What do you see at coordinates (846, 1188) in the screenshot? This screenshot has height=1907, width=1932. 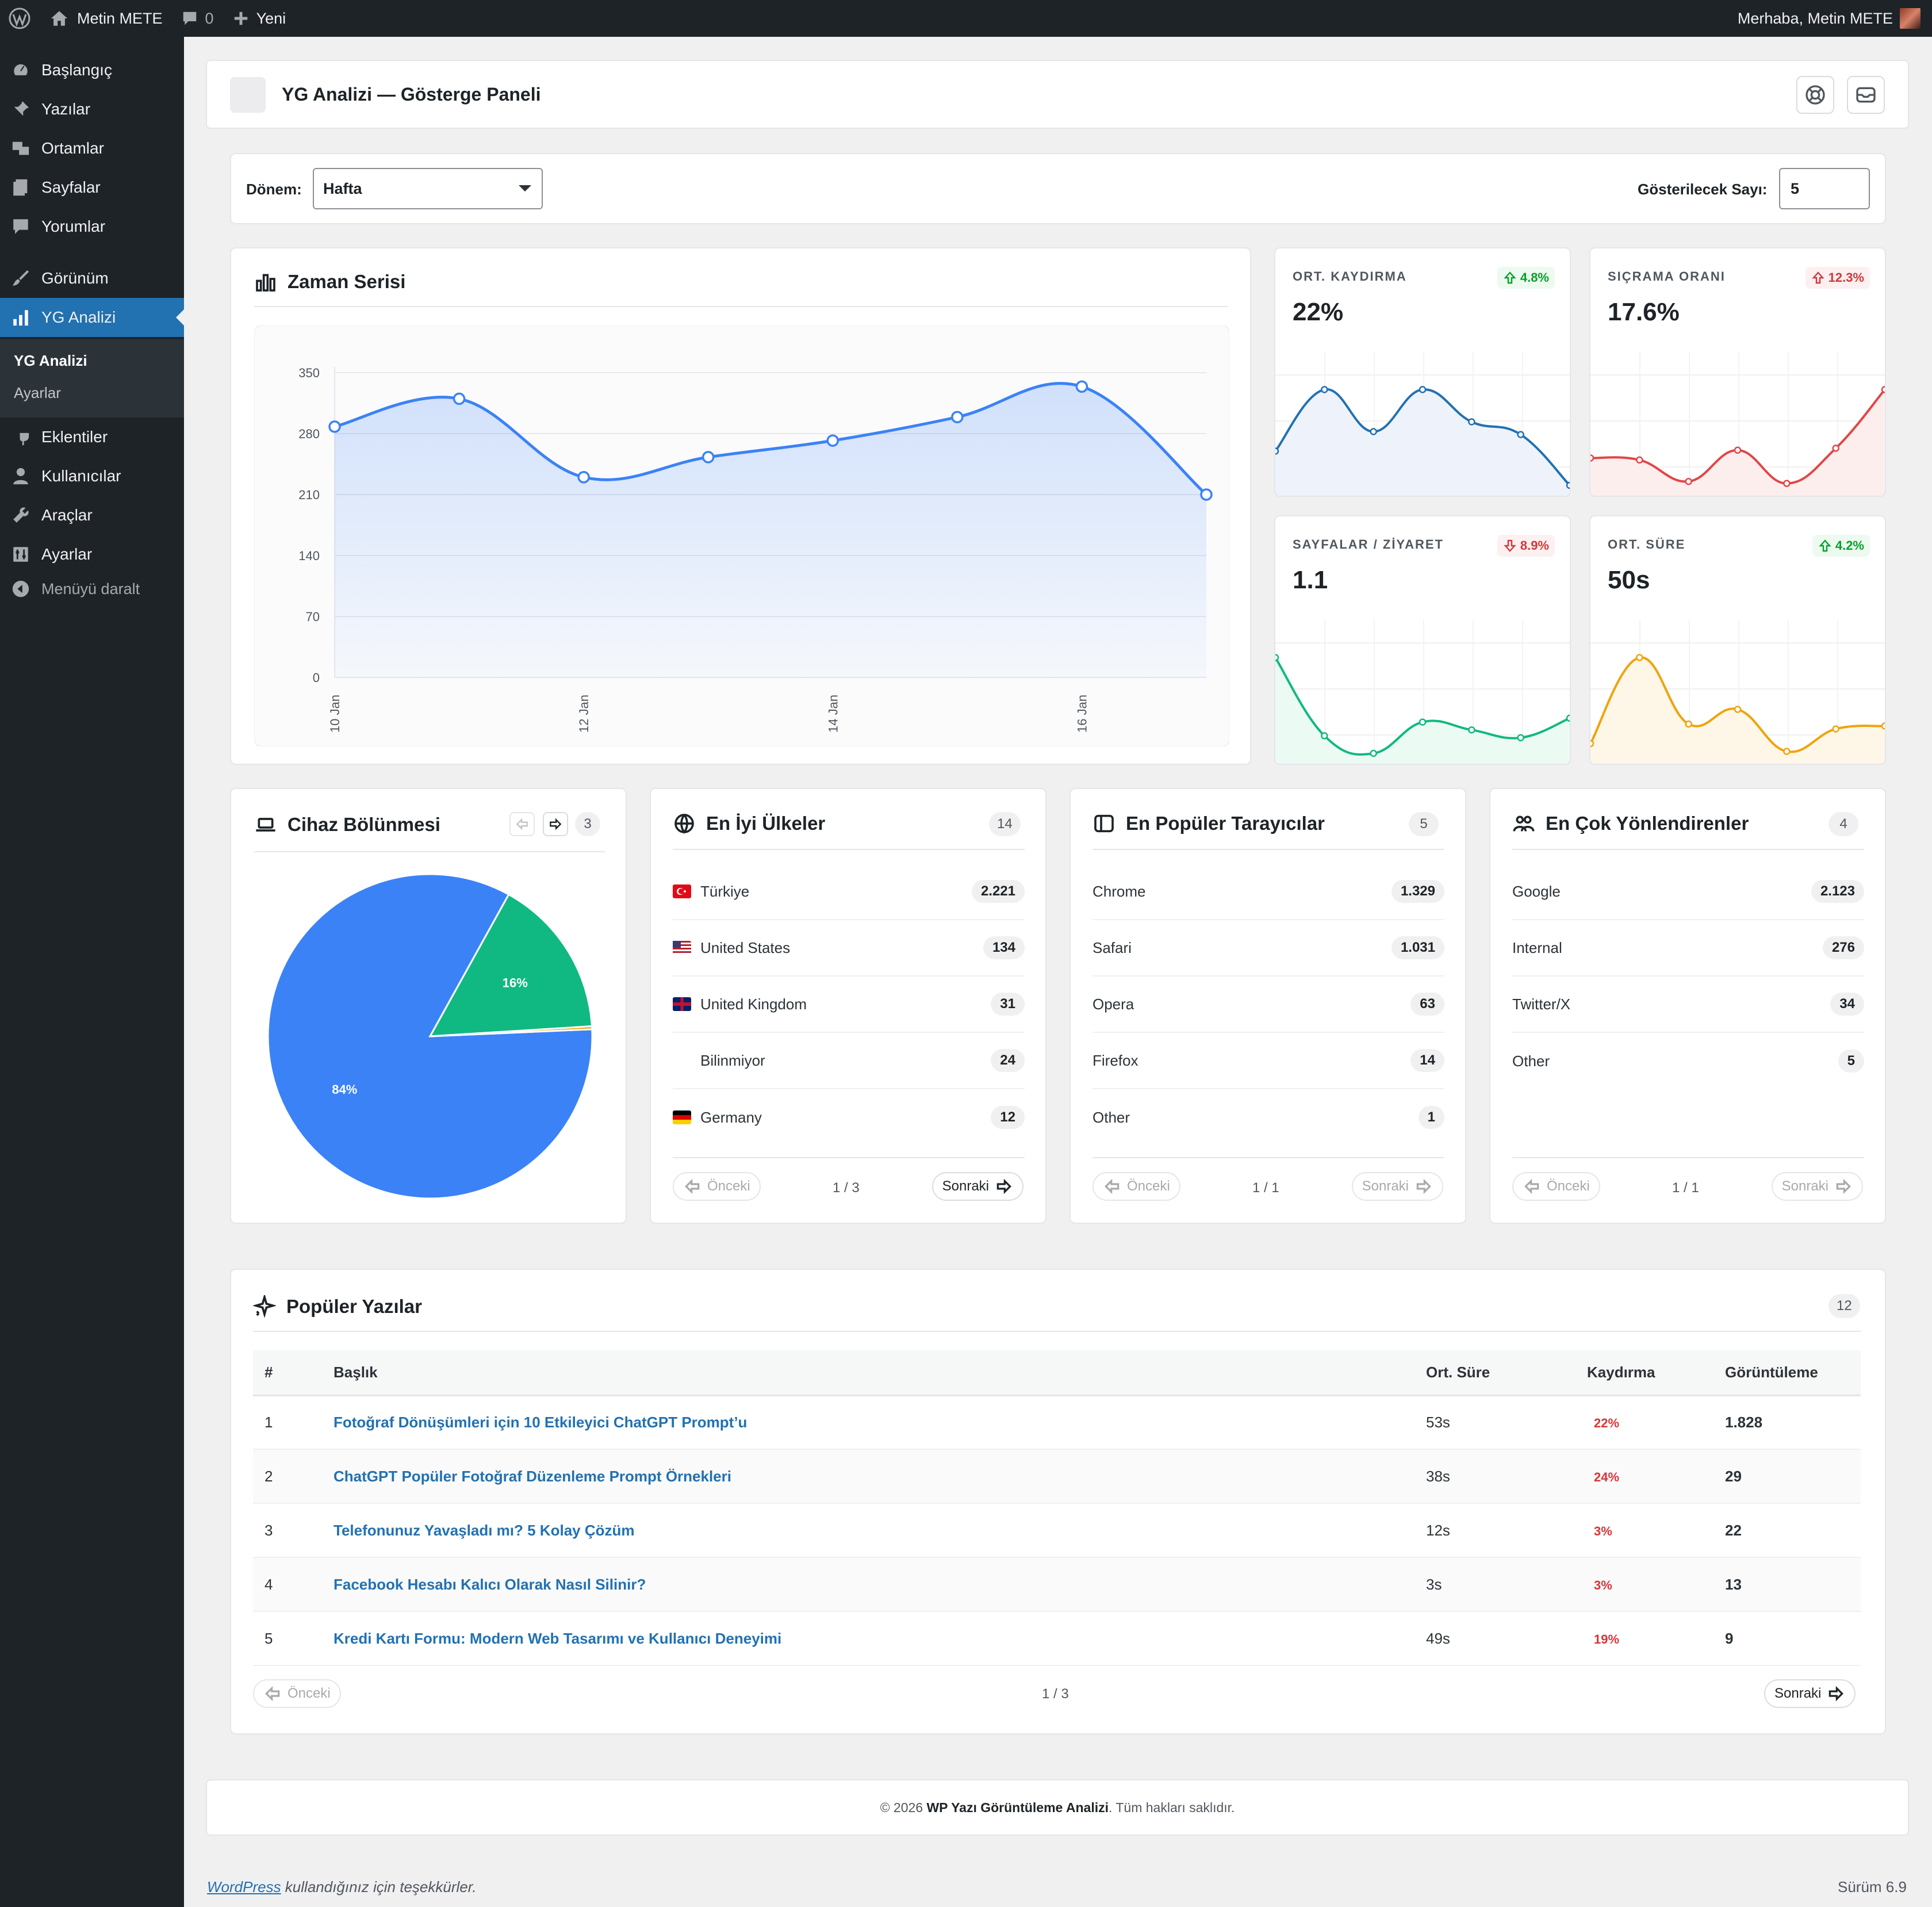 I see `countries-page-info: 1 / 3` at bounding box center [846, 1188].